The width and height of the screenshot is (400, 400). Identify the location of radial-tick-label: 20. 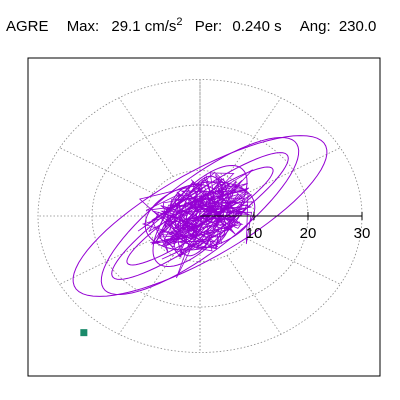
(308, 233).